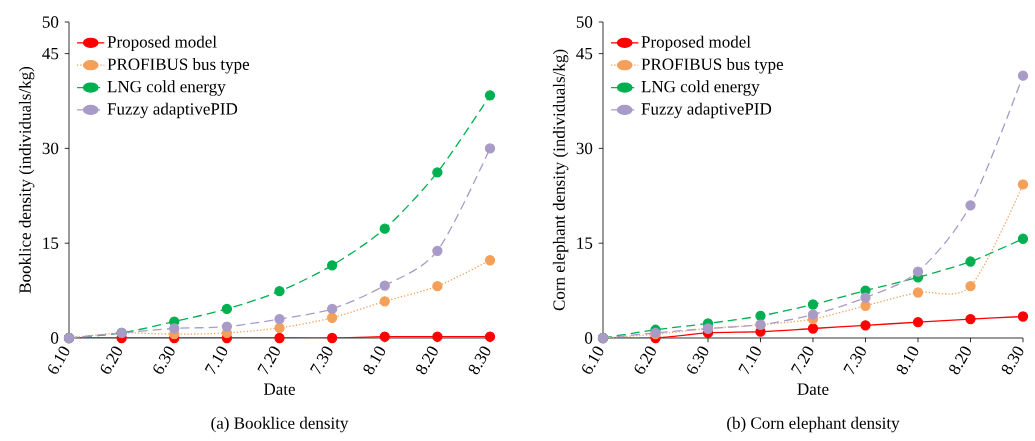 The width and height of the screenshot is (1035, 441). What do you see at coordinates (560, 180) in the screenshot?
I see `y-axis-title: Corn elephant density (individuals/kg)` at bounding box center [560, 180].